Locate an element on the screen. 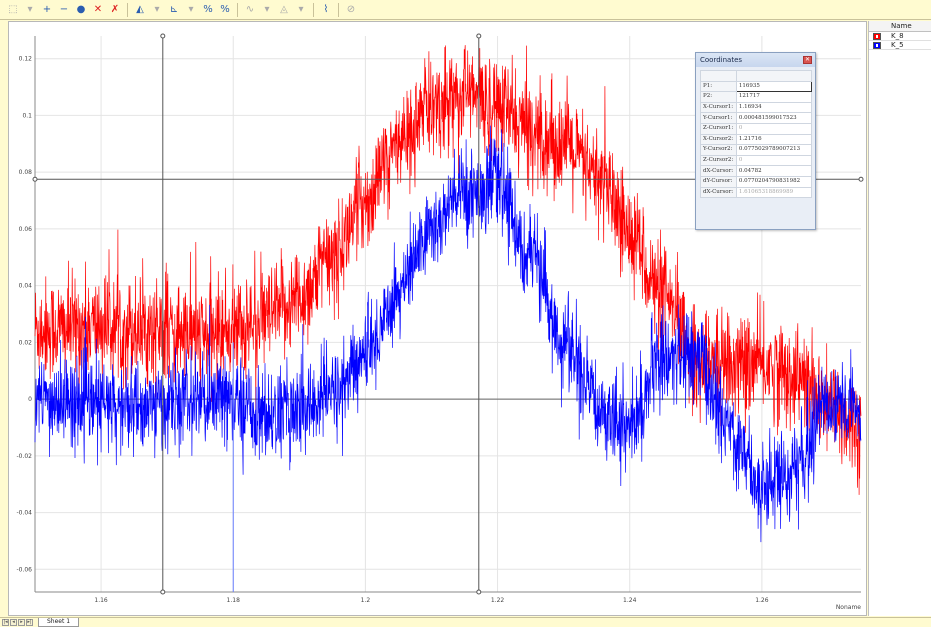 The width and height of the screenshot is (931, 627). coordinate-key: Y-Cursor2: is located at coordinates (718, 150).